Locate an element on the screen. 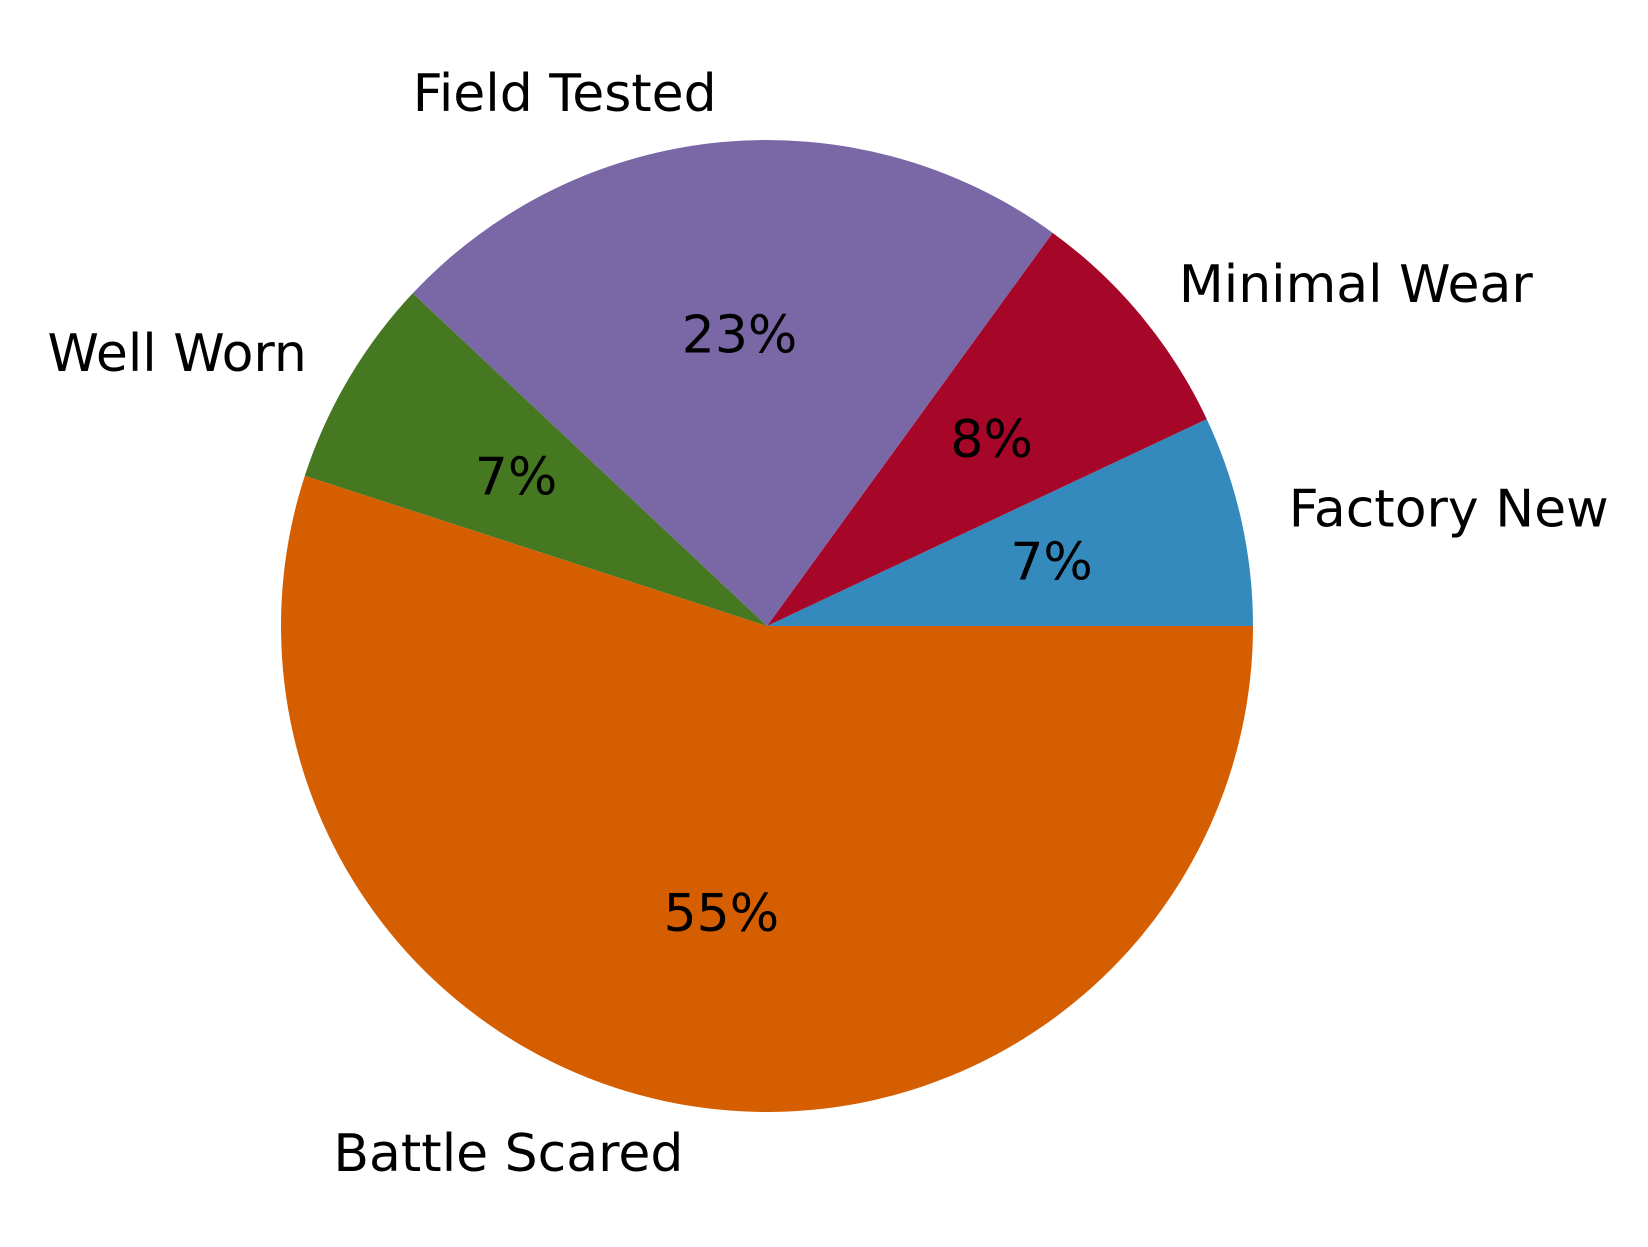 Image resolution: width=1648 pixels, height=1247 pixels. pie-slice-minimal-wear is located at coordinates (987, 429).